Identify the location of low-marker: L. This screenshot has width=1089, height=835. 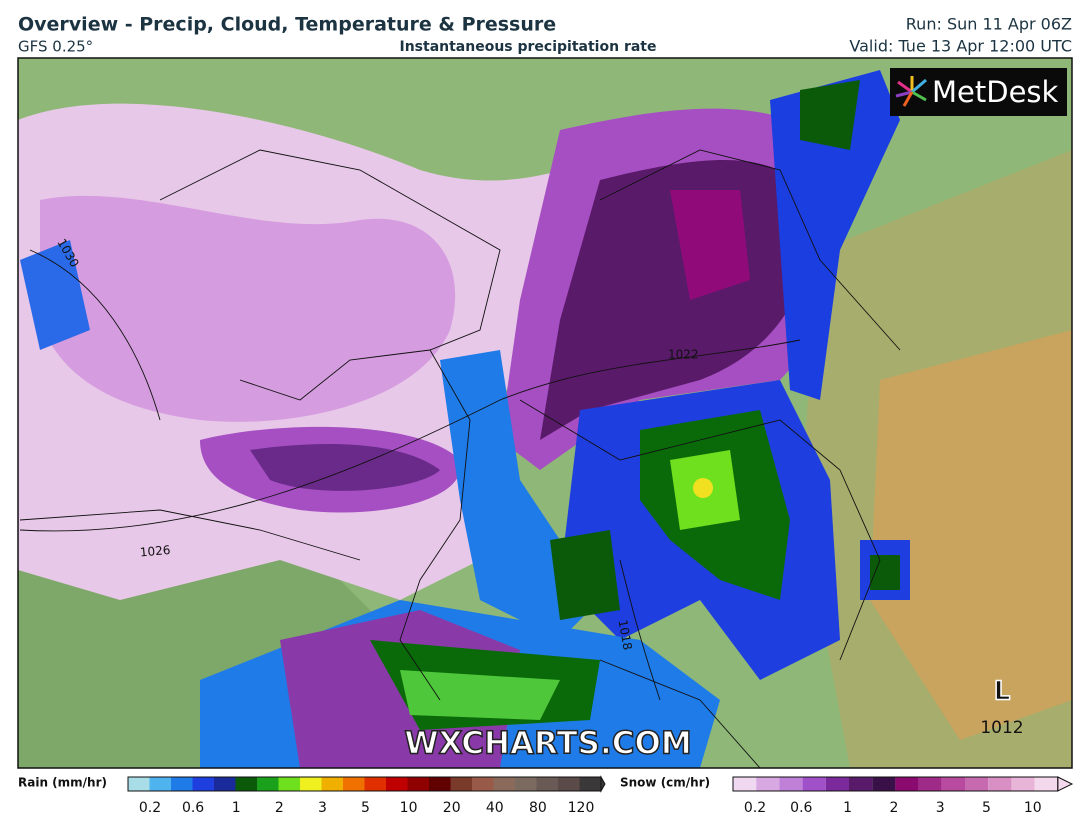
(1002, 692).